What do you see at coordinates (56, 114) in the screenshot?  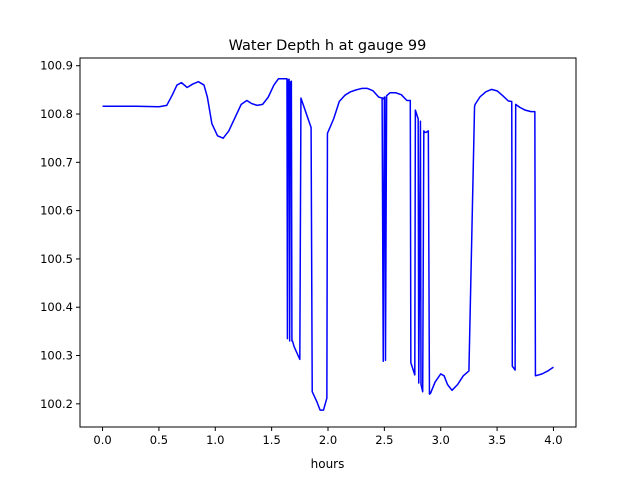 I see `y-tick-label: 100.8` at bounding box center [56, 114].